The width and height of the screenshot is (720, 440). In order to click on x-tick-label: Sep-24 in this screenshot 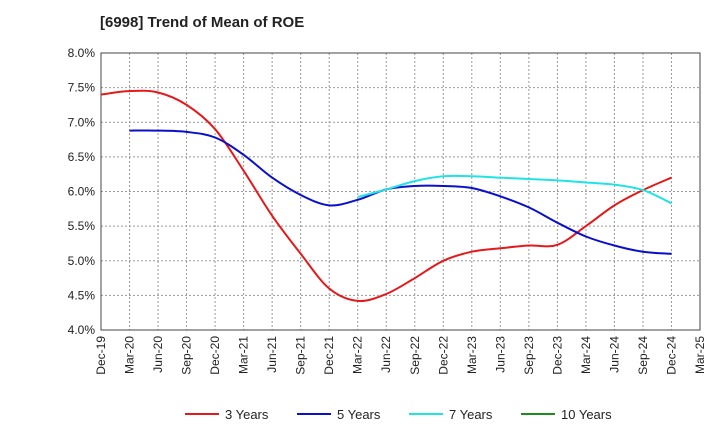, I will do `click(643, 355)`.